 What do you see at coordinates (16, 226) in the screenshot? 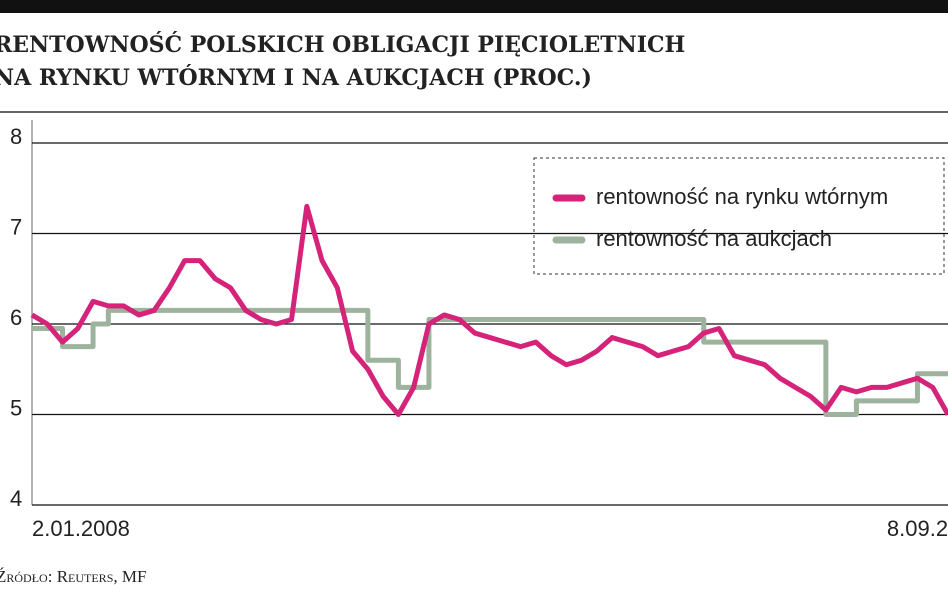
I see `y-tick-label: 7` at bounding box center [16, 226].